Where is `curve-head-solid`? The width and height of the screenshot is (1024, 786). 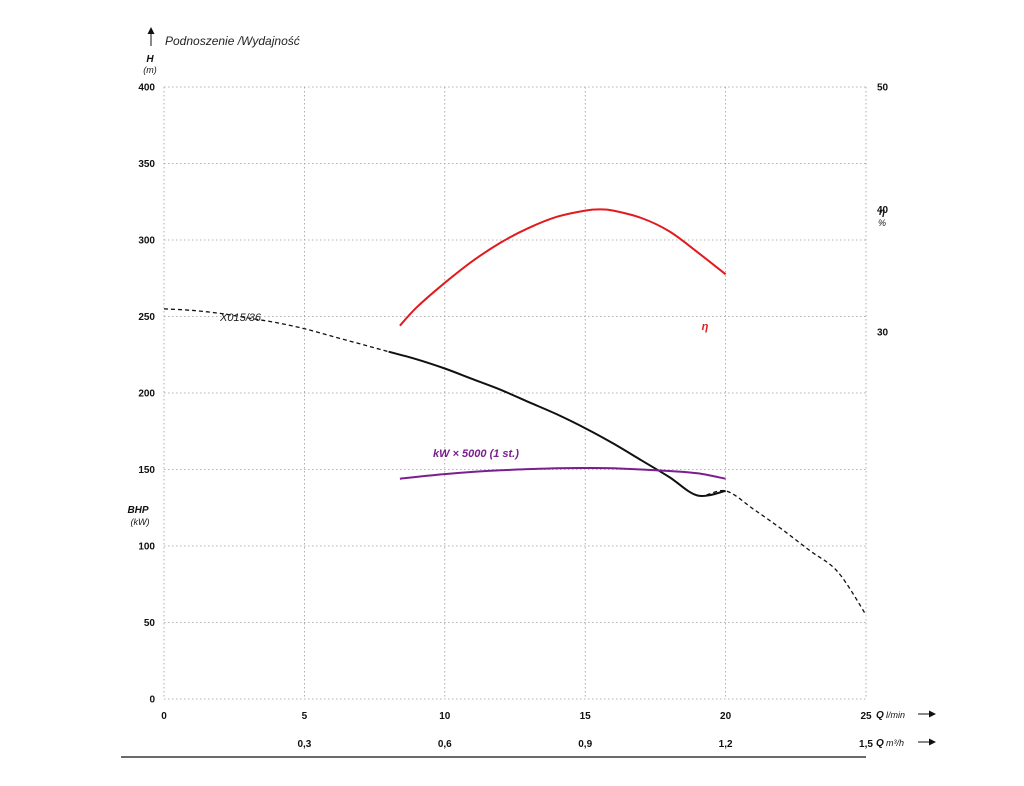
curve-head-solid is located at coordinates (557, 423).